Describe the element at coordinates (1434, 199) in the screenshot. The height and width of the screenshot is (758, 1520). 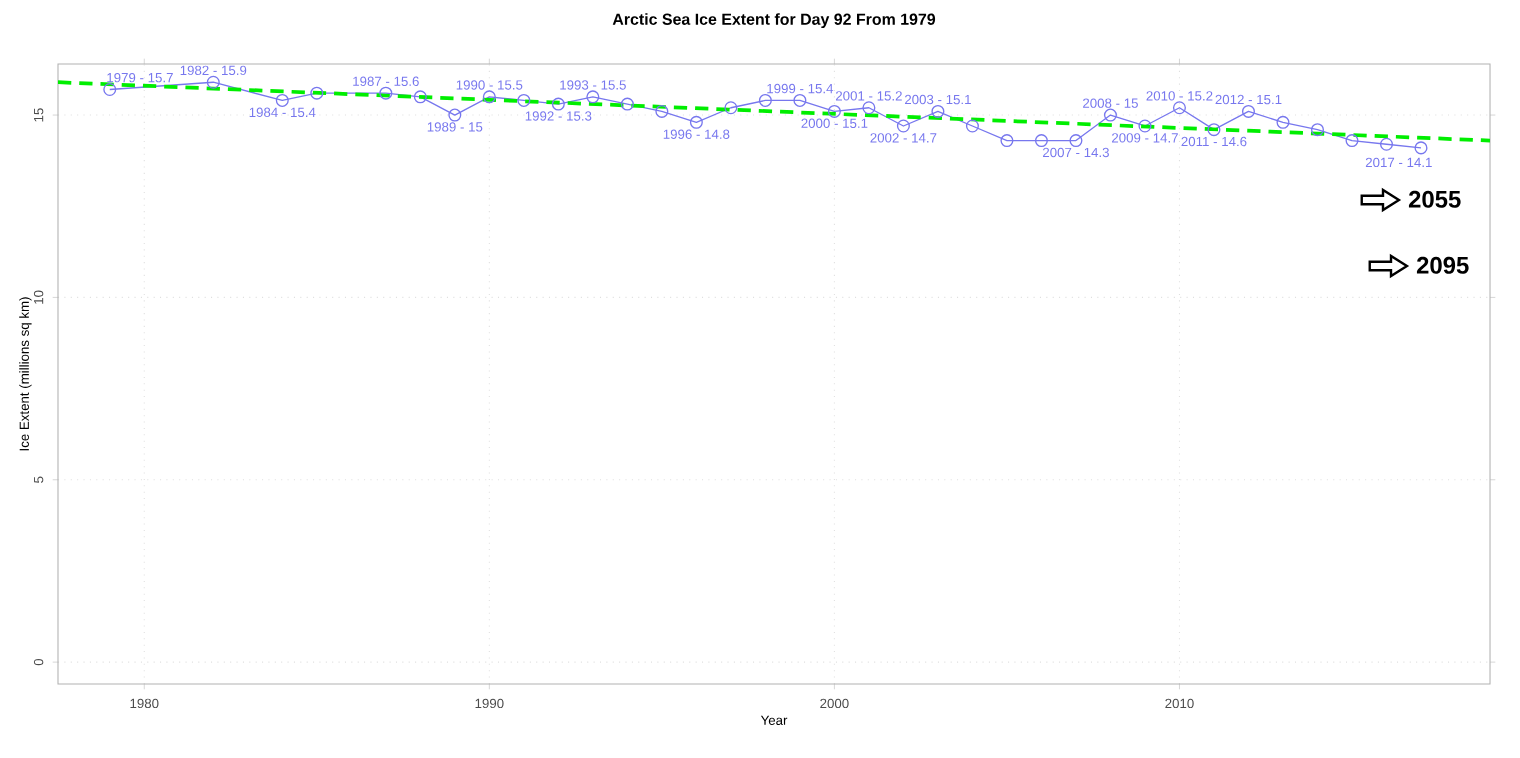
I see `annotation: 2055` at that location.